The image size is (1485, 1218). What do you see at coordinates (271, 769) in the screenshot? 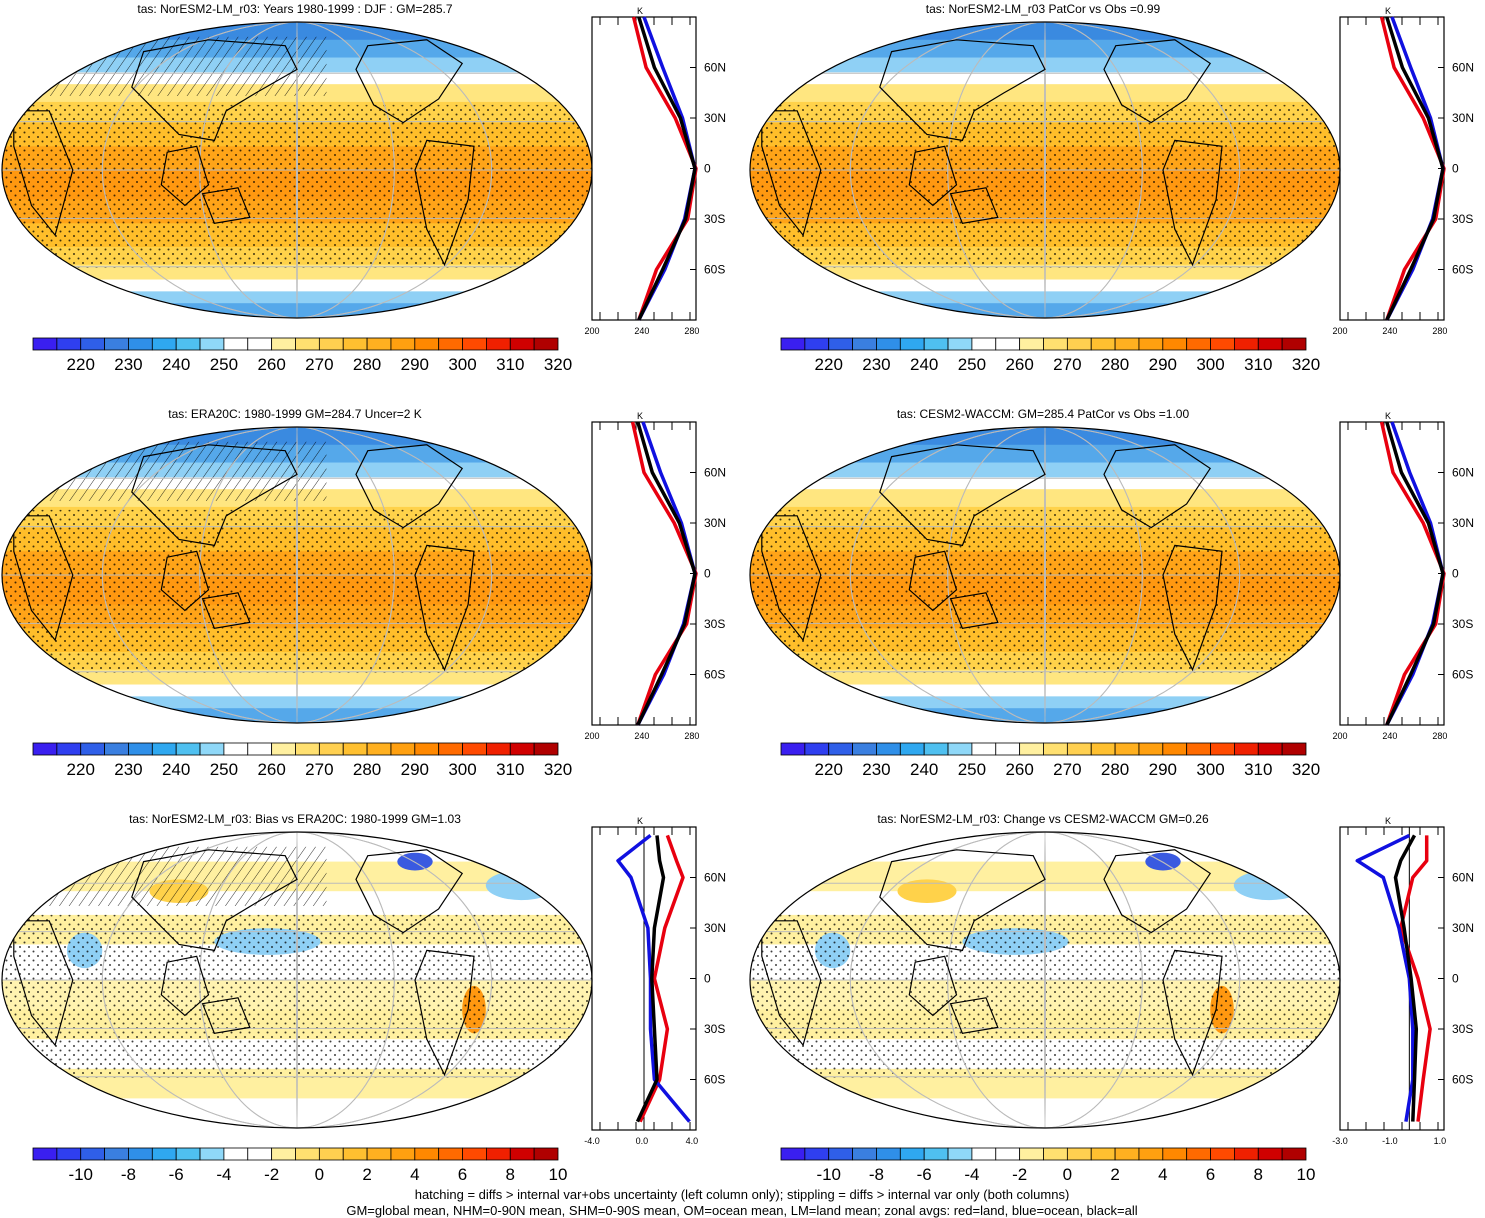
I see `colorbar-label: 260` at bounding box center [271, 769].